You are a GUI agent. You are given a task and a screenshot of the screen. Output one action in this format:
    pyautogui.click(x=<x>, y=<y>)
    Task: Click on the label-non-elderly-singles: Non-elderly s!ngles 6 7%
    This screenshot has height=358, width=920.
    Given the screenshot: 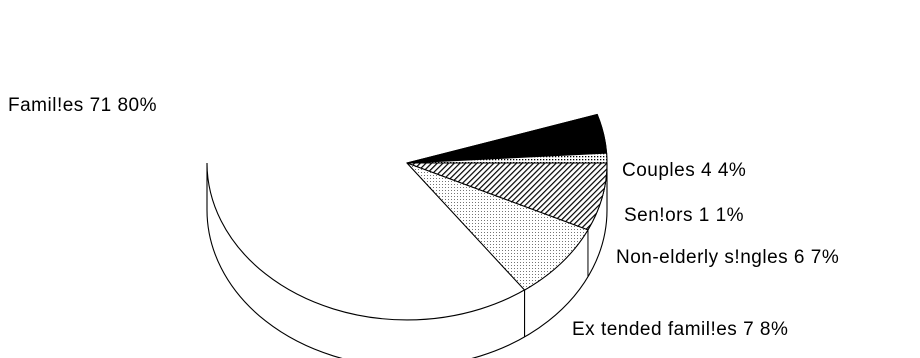 What is the action you would take?
    pyautogui.click(x=727, y=257)
    